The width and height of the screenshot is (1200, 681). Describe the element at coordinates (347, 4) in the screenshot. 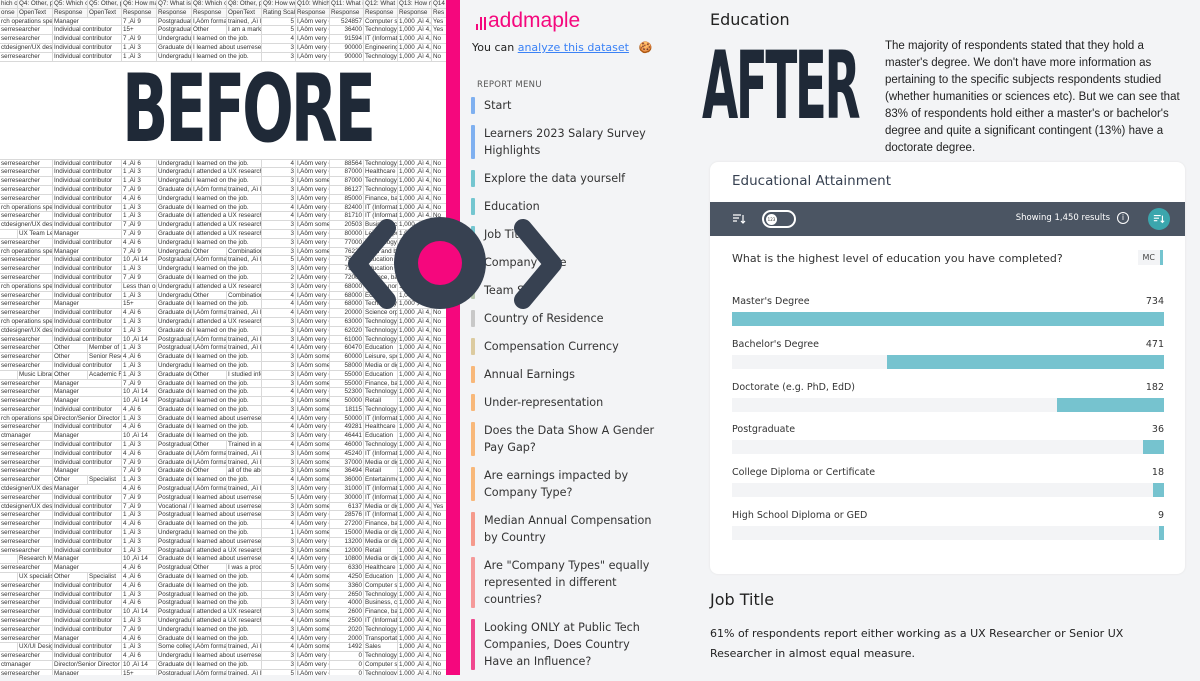

I see `cell: Q11: What is` at that location.